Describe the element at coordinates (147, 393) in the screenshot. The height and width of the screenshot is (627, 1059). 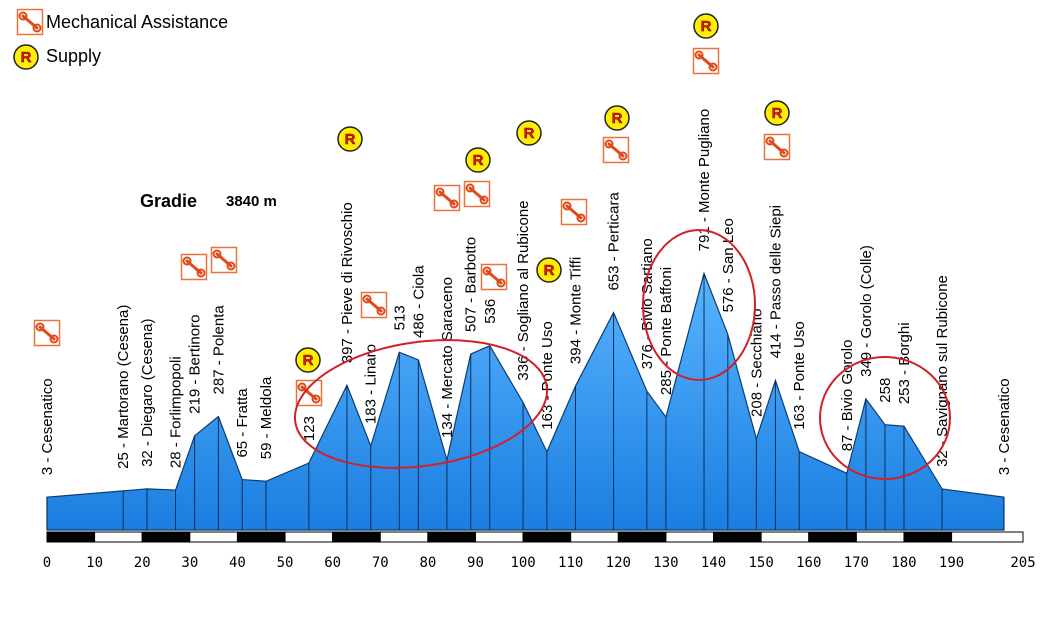
I see `waypoint-label: 32 - Diegaro (Cesena)` at that location.